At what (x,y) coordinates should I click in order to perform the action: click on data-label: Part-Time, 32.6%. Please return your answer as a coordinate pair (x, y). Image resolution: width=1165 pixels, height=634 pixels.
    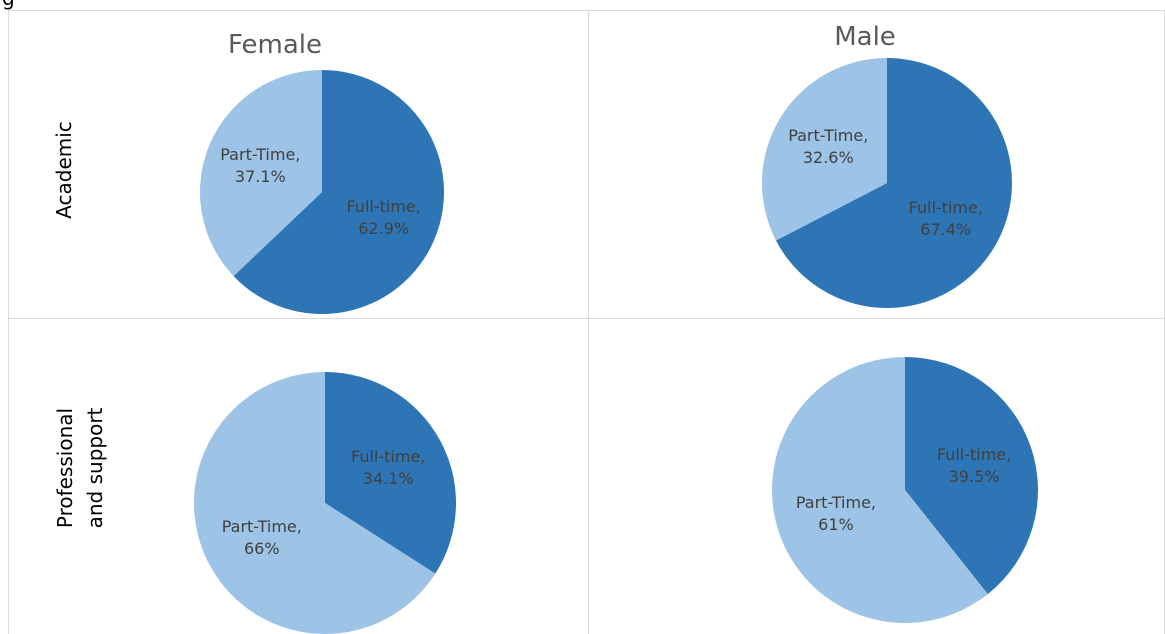
    Looking at the image, I should click on (828, 147).